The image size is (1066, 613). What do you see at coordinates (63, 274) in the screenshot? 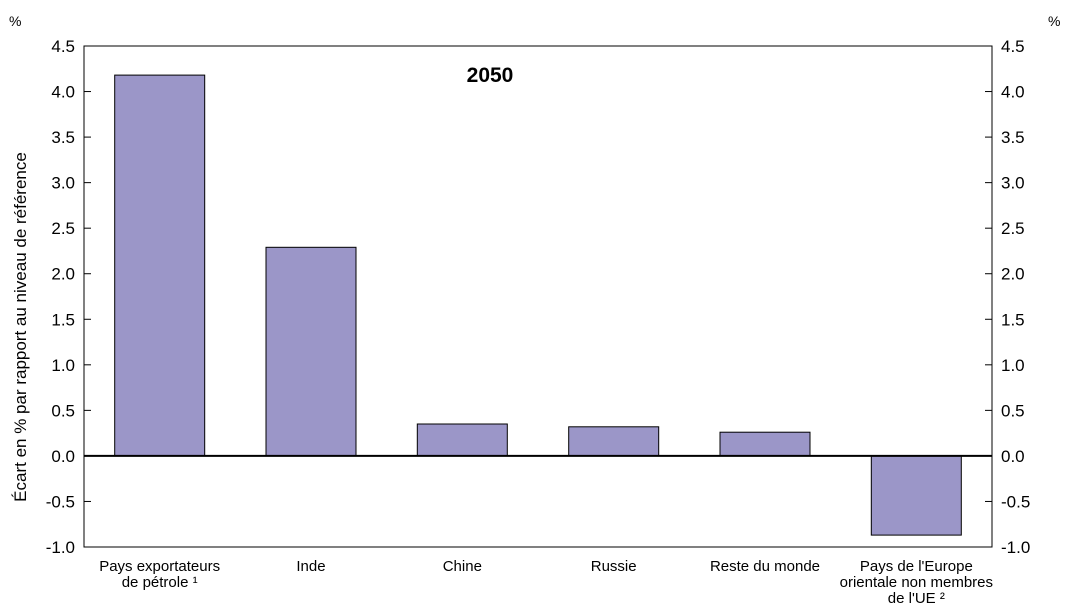
I see `y-tick-label-left: 2.0` at bounding box center [63, 274].